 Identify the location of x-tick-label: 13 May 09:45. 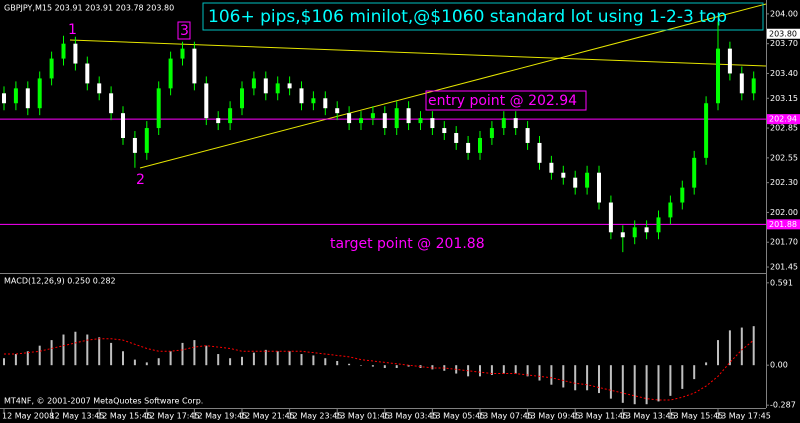
(553, 416).